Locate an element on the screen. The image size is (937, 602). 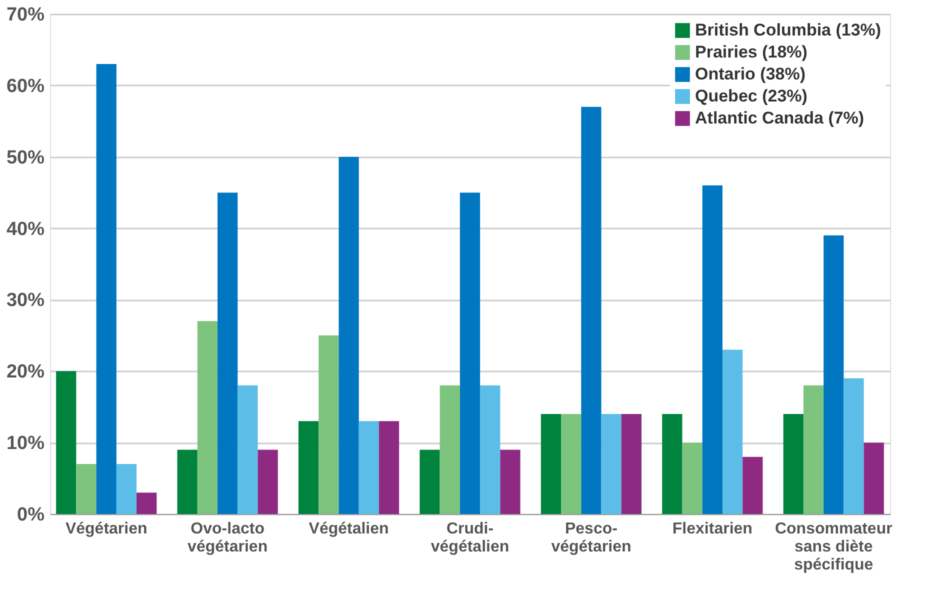
y-tick-label: 70% is located at coordinates (25, 15).